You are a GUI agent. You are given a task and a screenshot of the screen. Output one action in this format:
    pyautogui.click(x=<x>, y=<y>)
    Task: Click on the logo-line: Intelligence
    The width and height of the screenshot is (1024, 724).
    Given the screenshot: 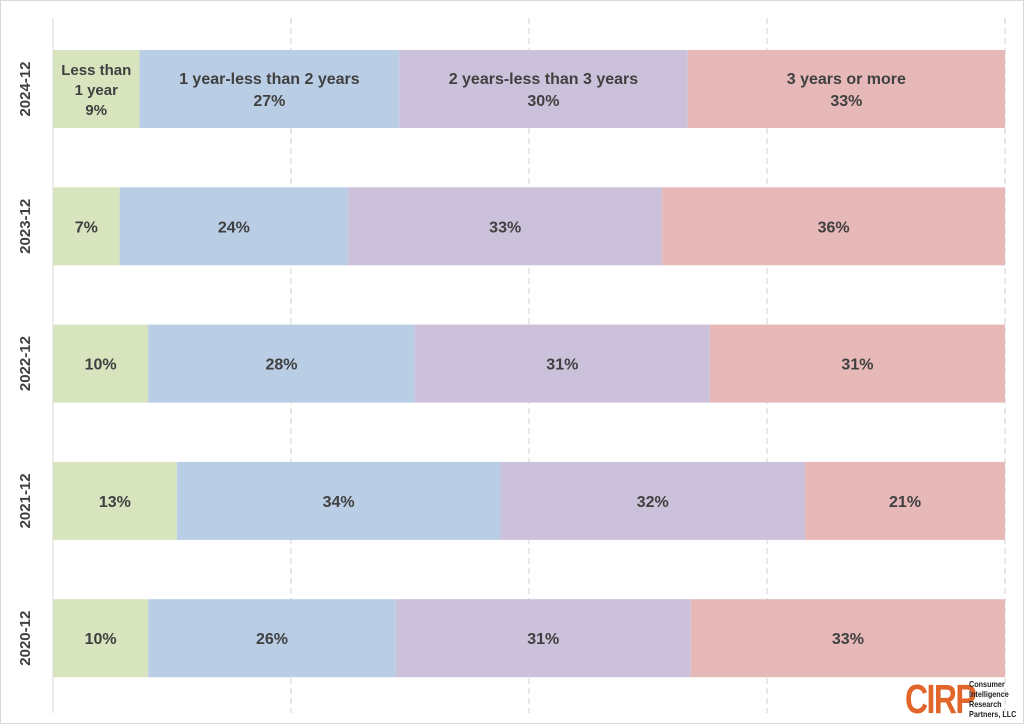 What is the action you would take?
    pyautogui.click(x=989, y=694)
    